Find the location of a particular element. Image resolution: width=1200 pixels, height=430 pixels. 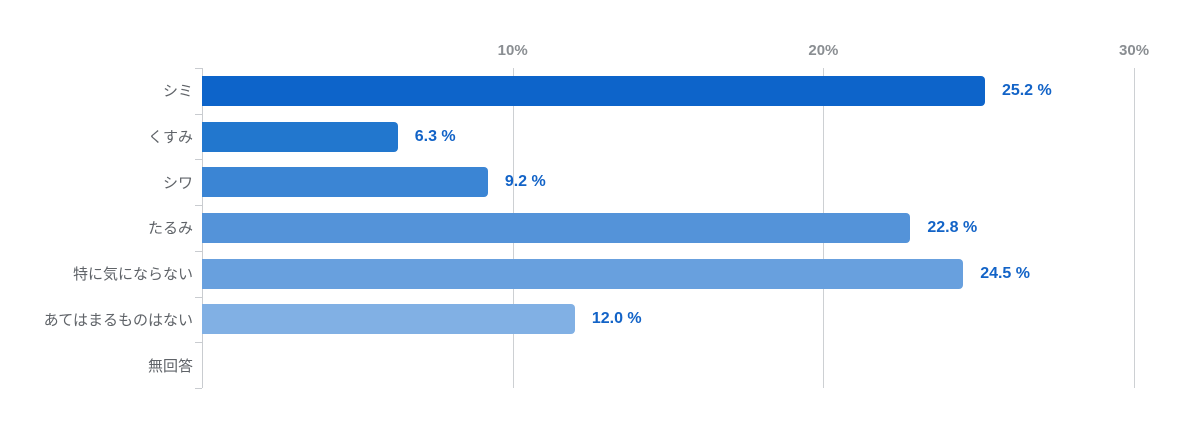

x-tick-label: 20% is located at coordinates (823, 50).